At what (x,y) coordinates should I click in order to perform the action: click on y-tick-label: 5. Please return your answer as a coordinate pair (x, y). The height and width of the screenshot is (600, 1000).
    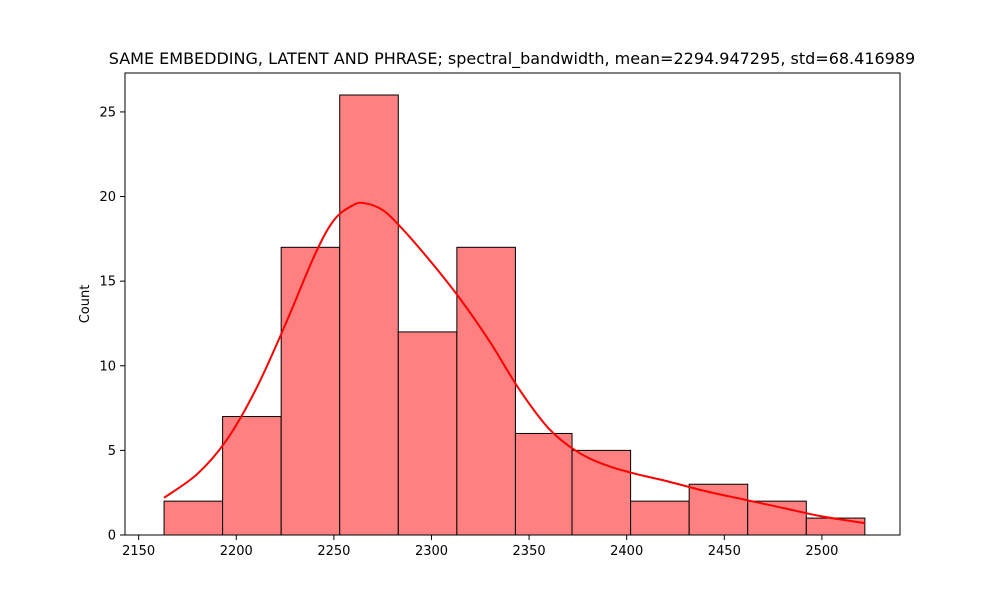
    Looking at the image, I should click on (112, 451).